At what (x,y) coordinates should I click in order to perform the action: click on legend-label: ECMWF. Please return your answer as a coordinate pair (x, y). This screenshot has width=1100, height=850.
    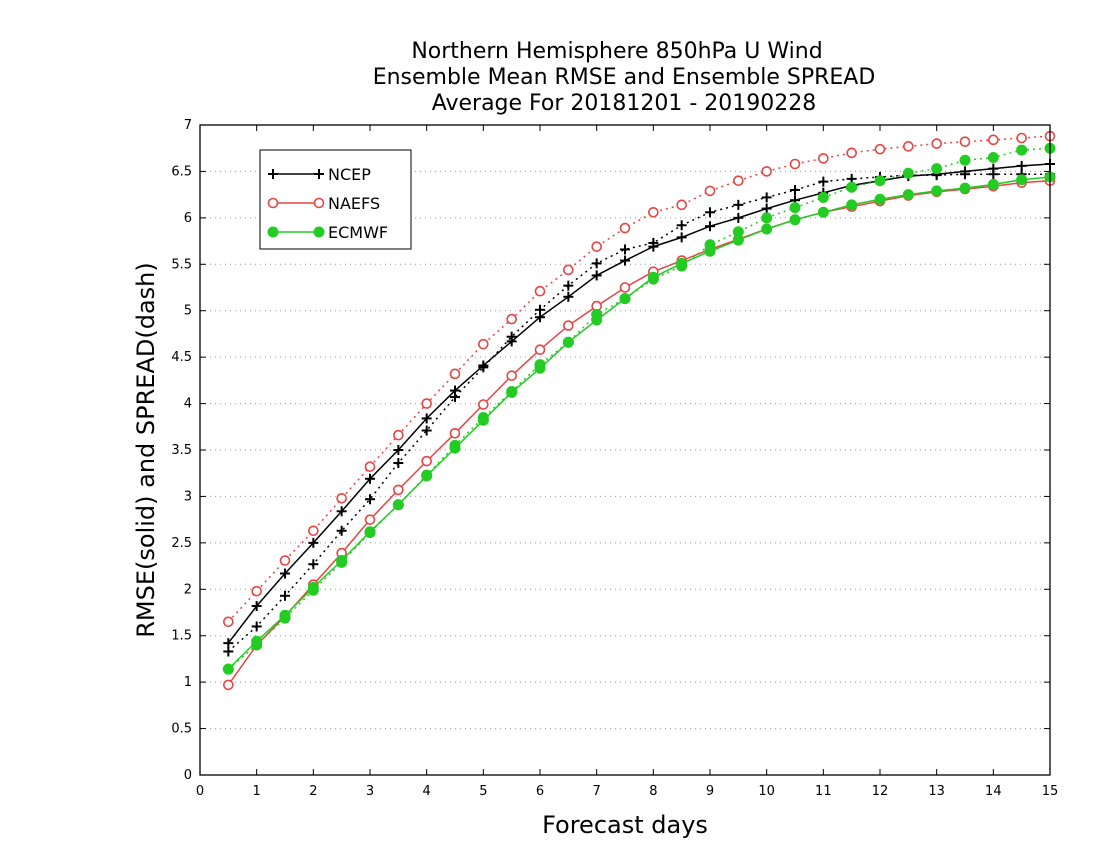
    Looking at the image, I should click on (358, 232).